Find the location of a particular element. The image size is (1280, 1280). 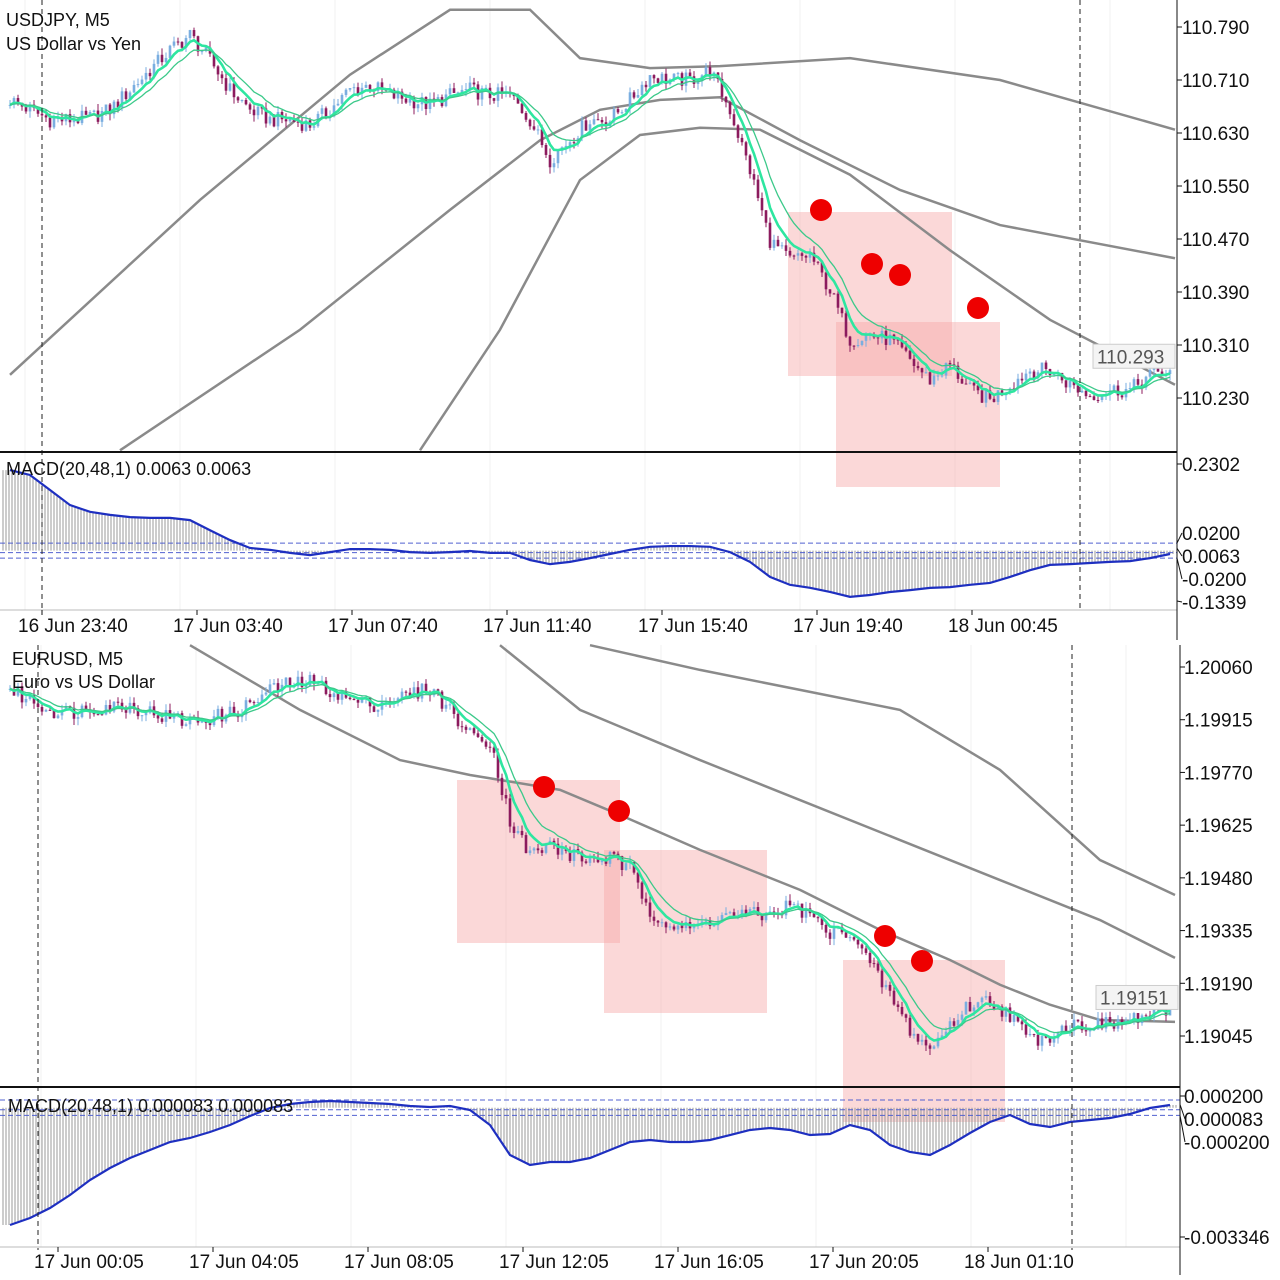

macd-tick-label: 0.000083 is located at coordinates (1223, 1120).